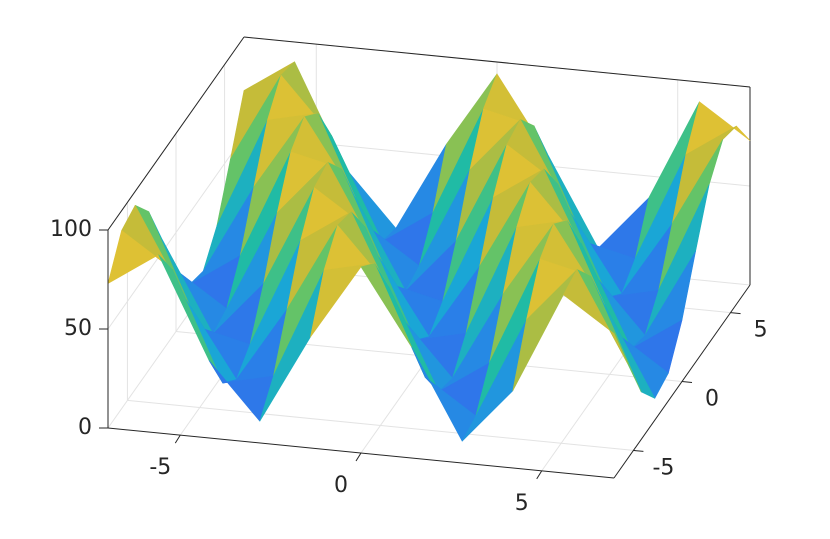 The image size is (830, 539). Describe the element at coordinates (160, 467) in the screenshot. I see `x-tick-label: -5` at that location.